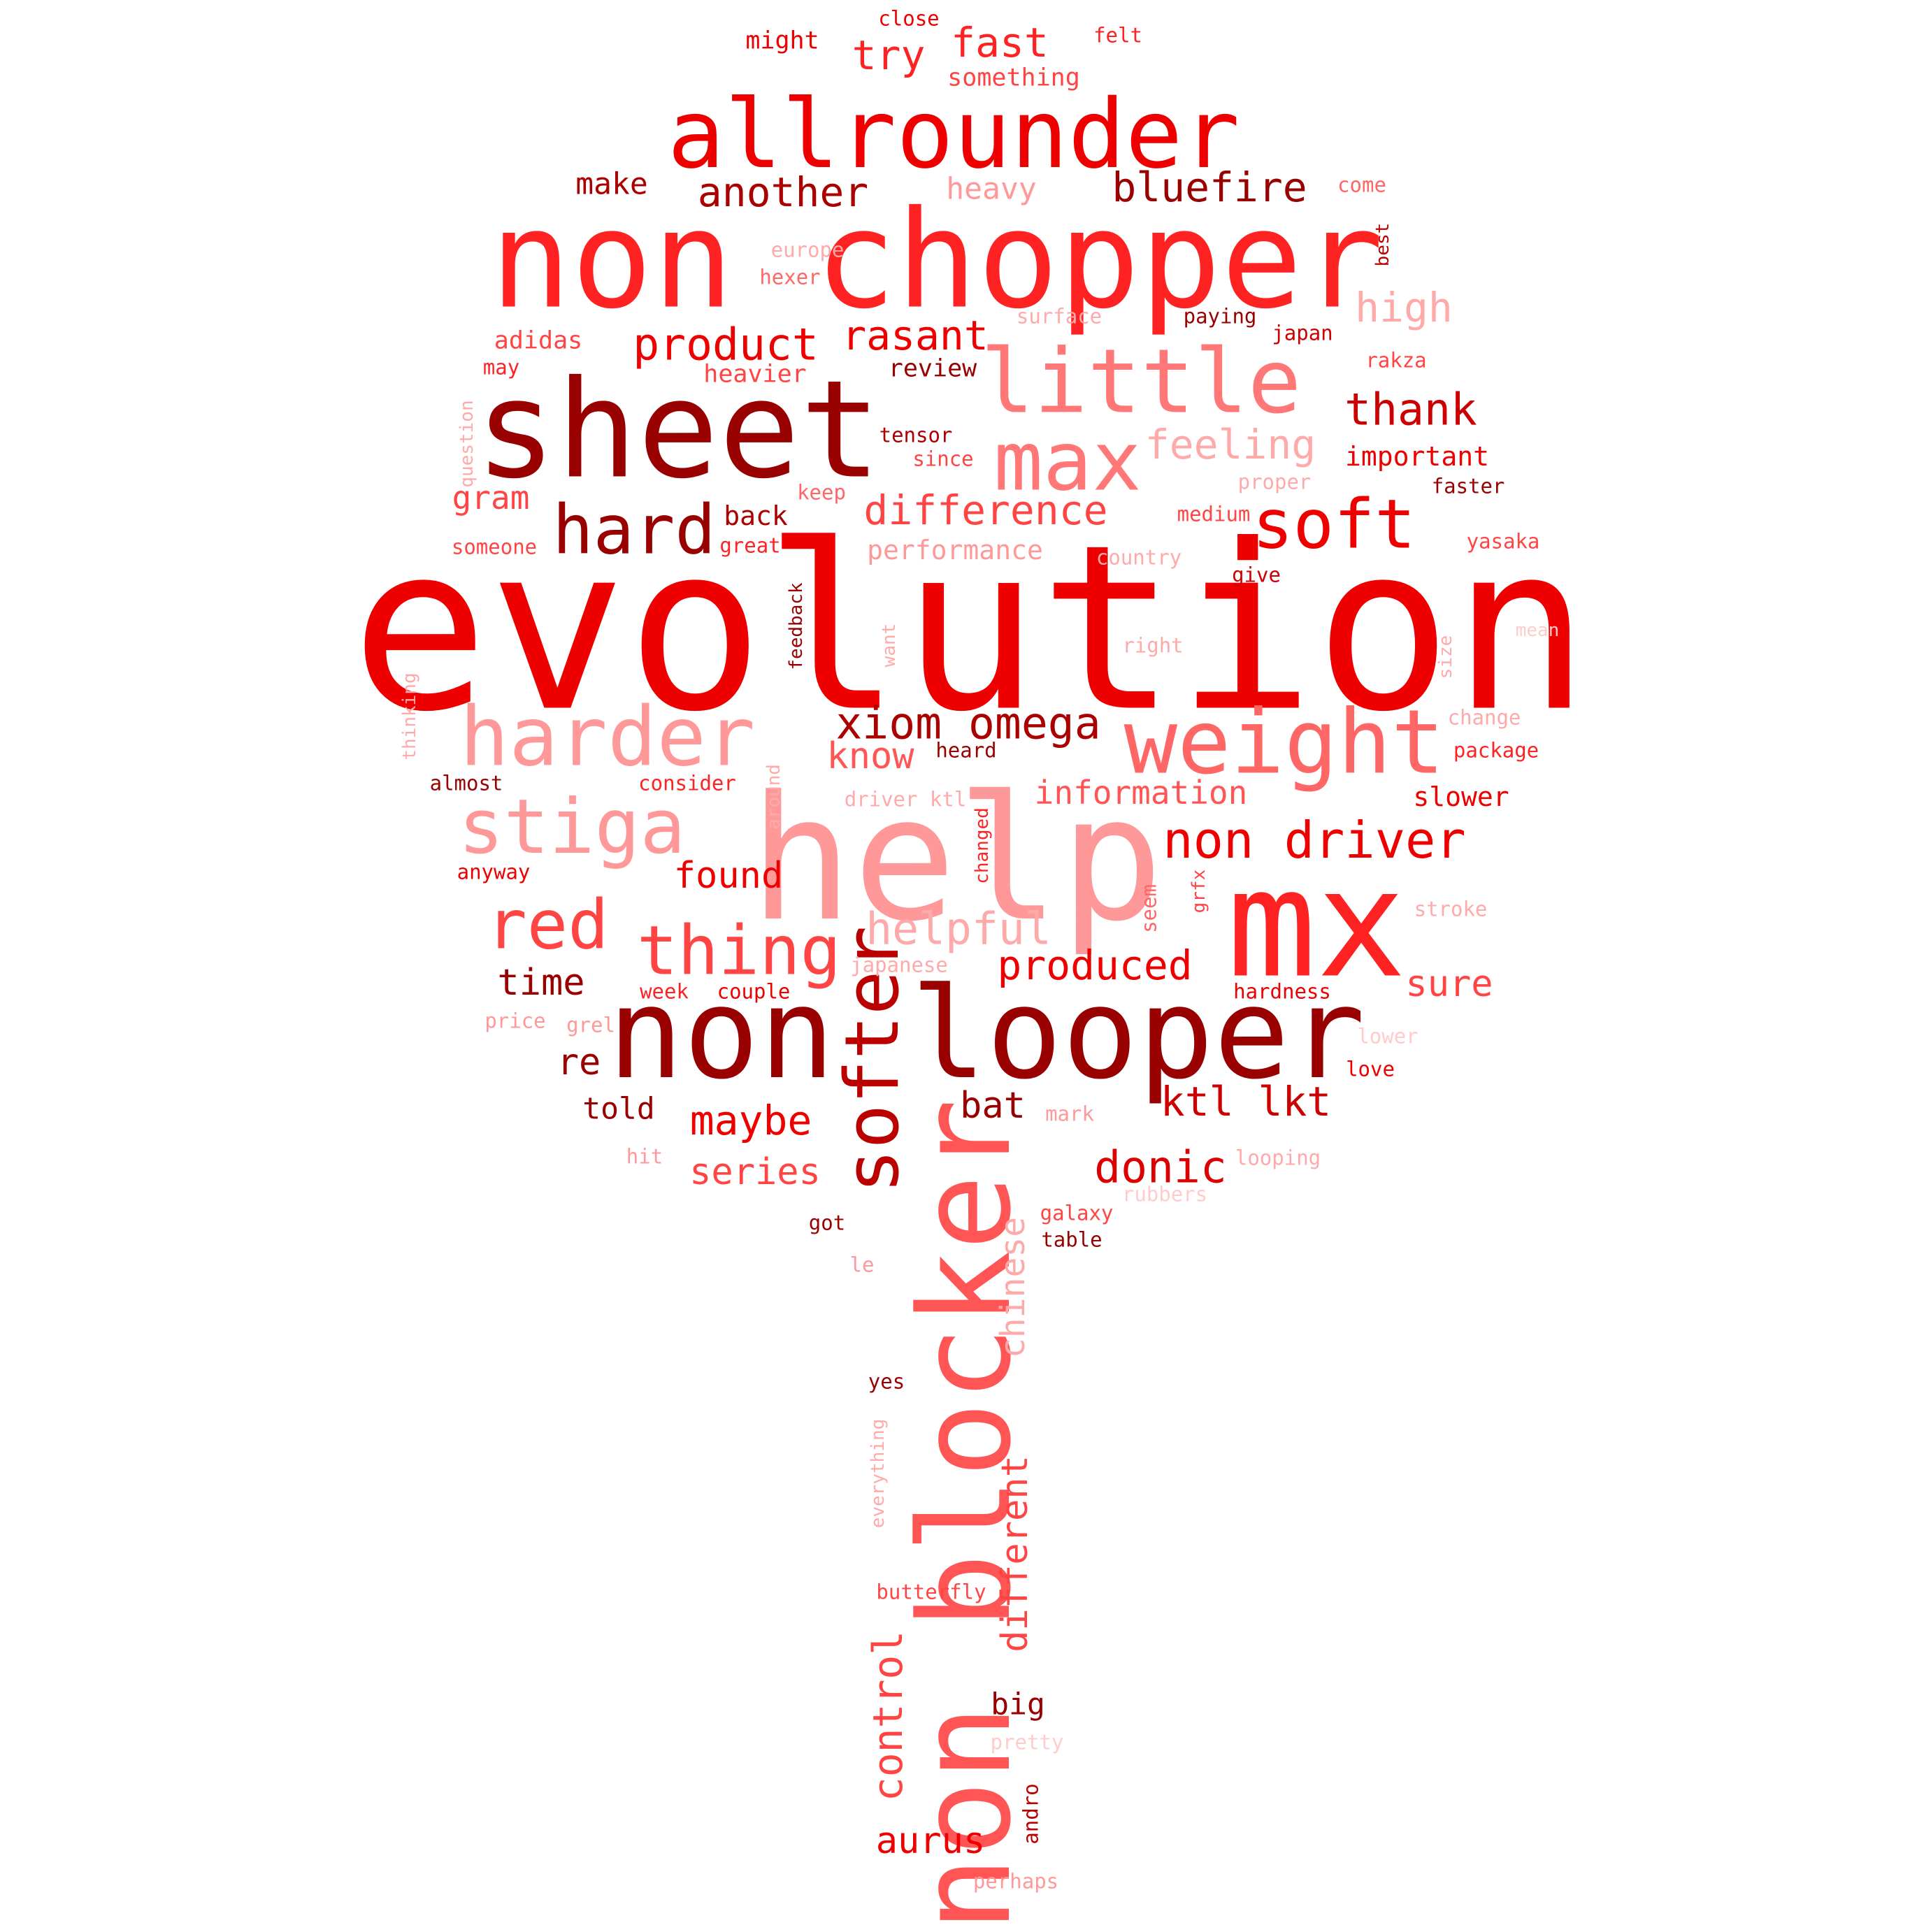  Describe the element at coordinates (1537, 630) in the screenshot. I see `word-mean: mean` at that location.